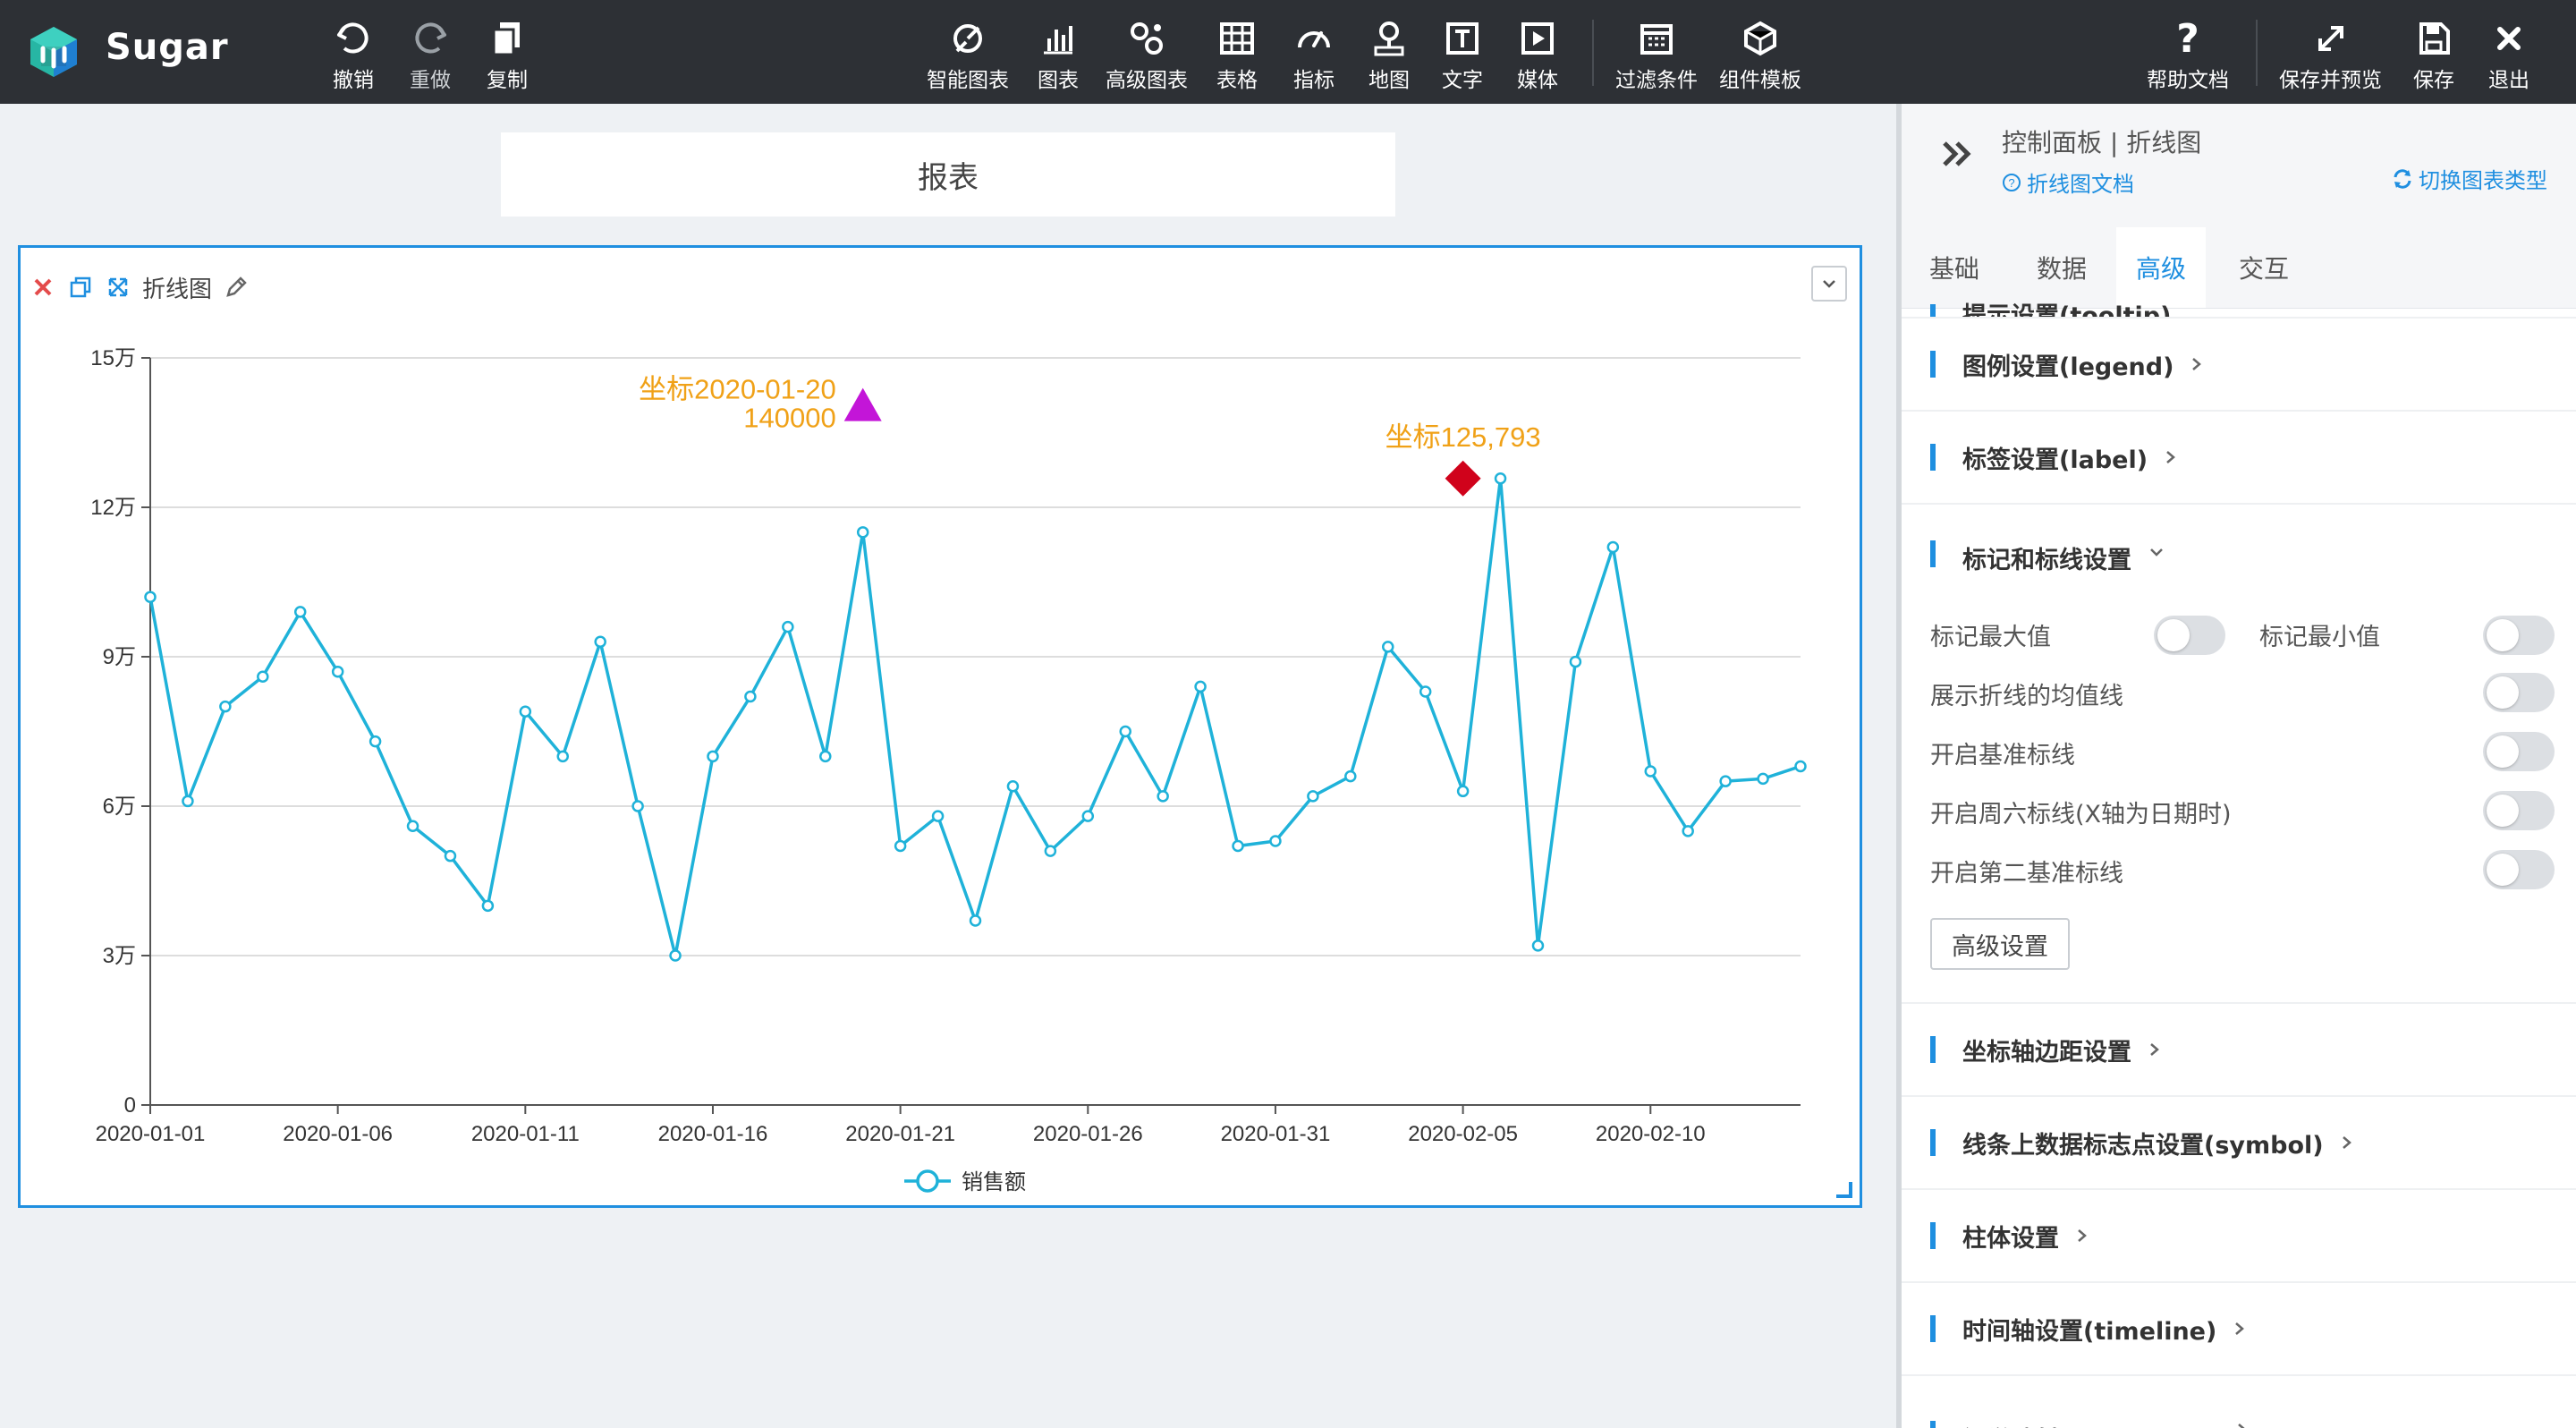 The image size is (2576, 1428). What do you see at coordinates (1844, 1190) in the screenshot?
I see `resize-handle` at bounding box center [1844, 1190].